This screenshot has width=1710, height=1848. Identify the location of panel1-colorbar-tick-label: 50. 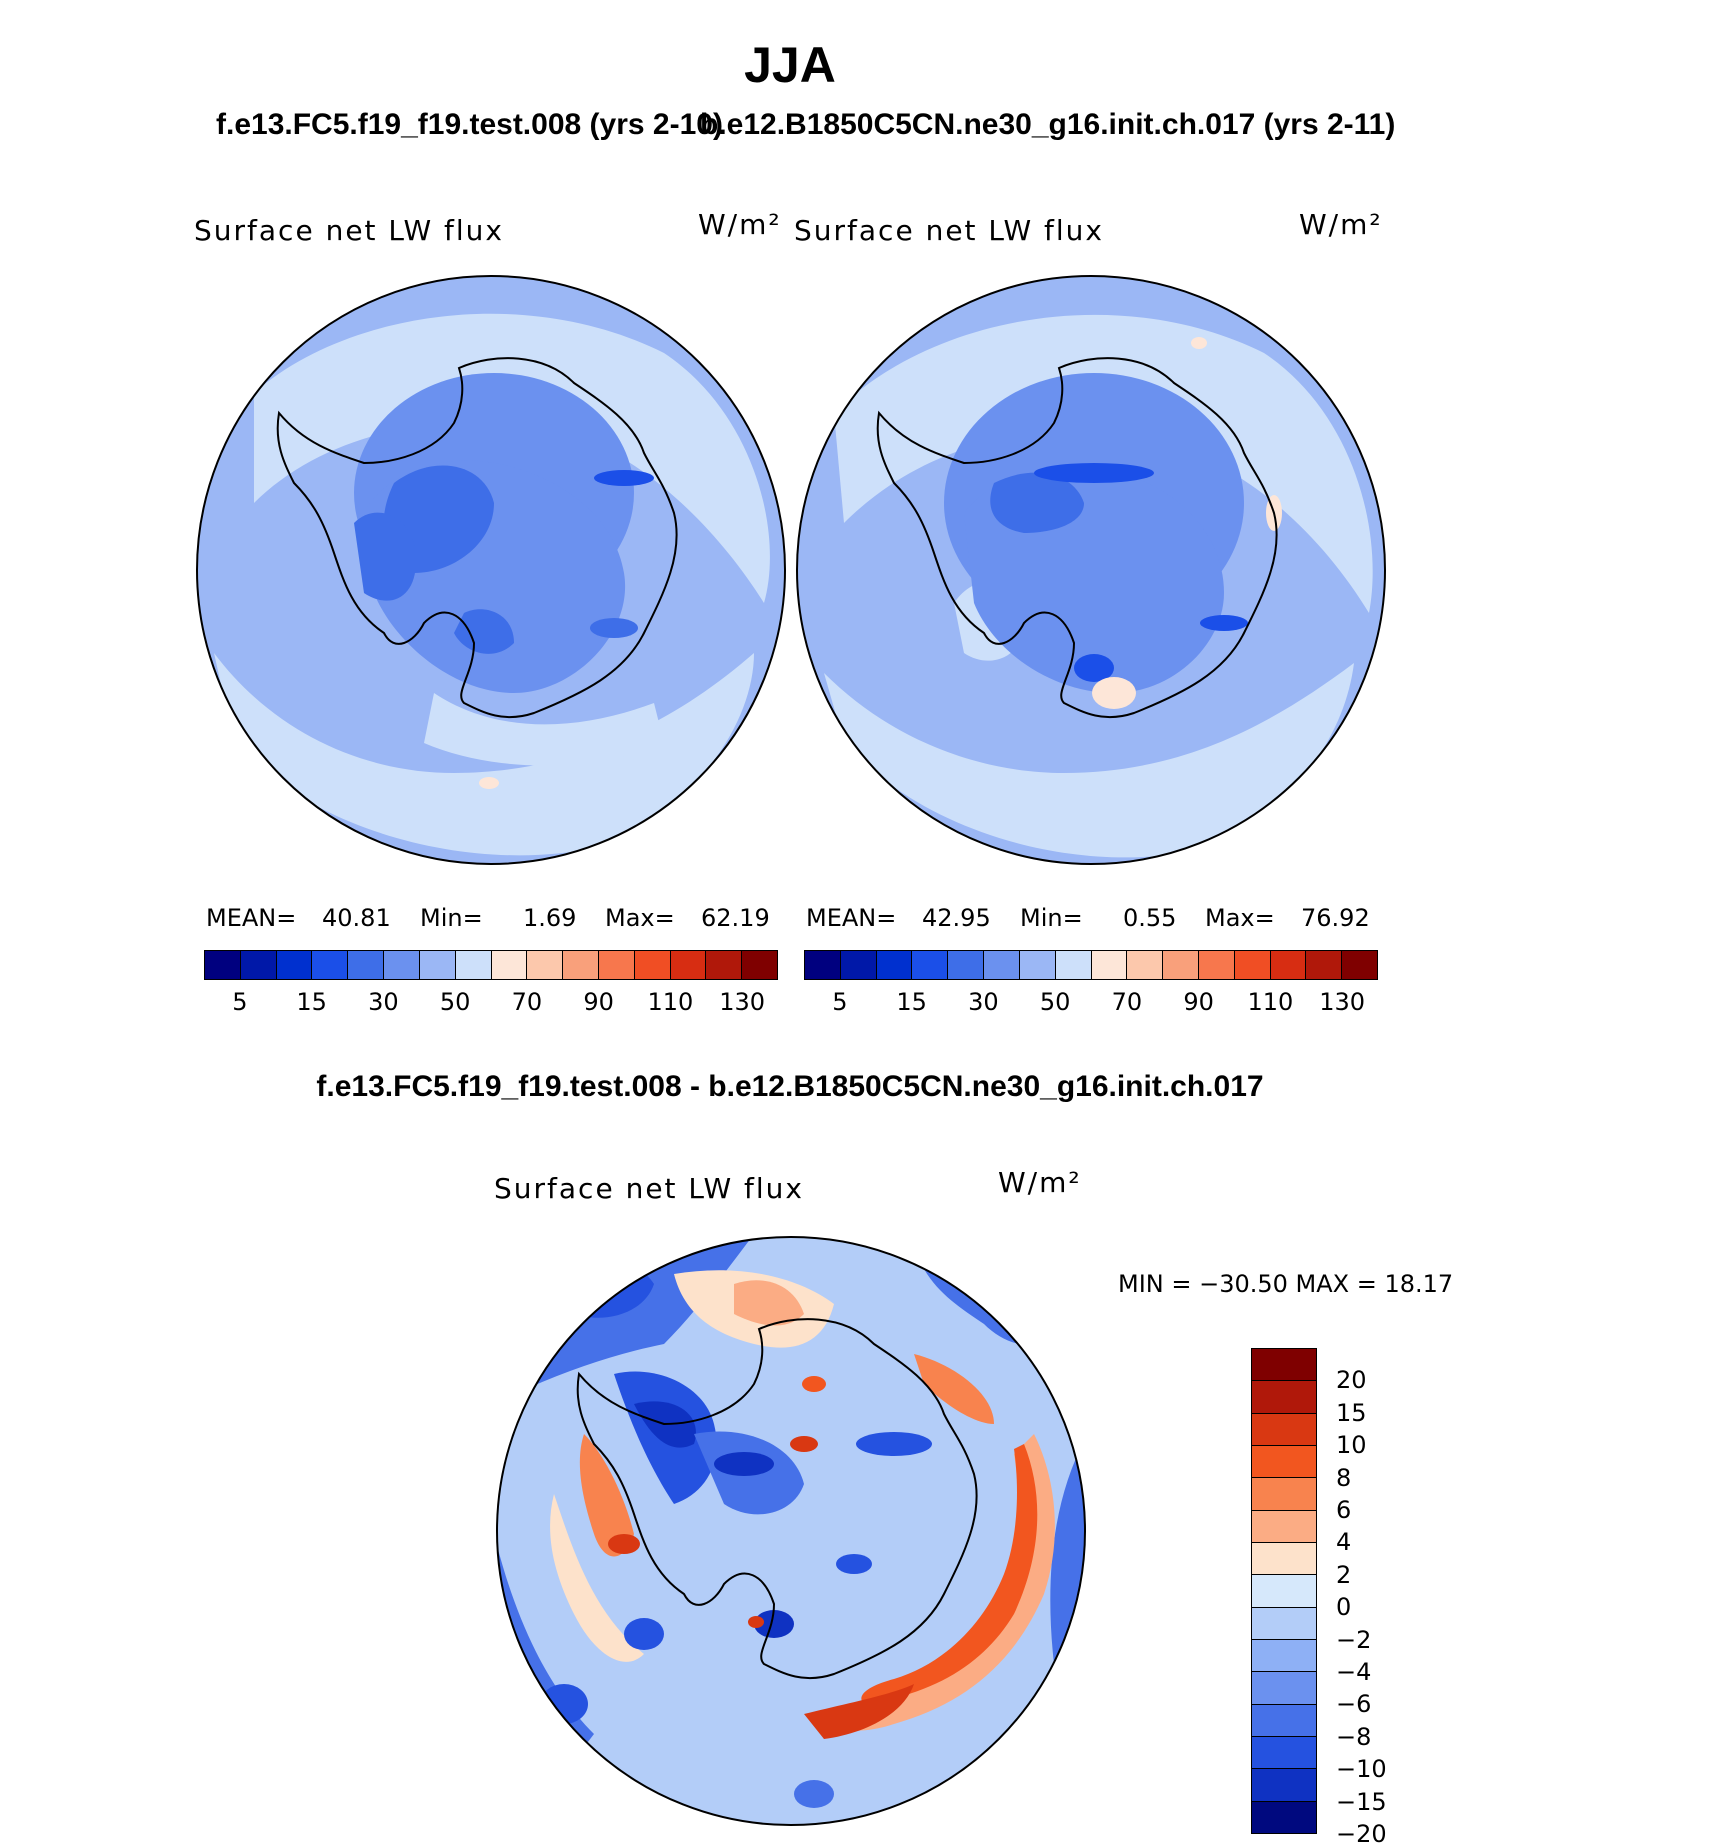
(455, 1002).